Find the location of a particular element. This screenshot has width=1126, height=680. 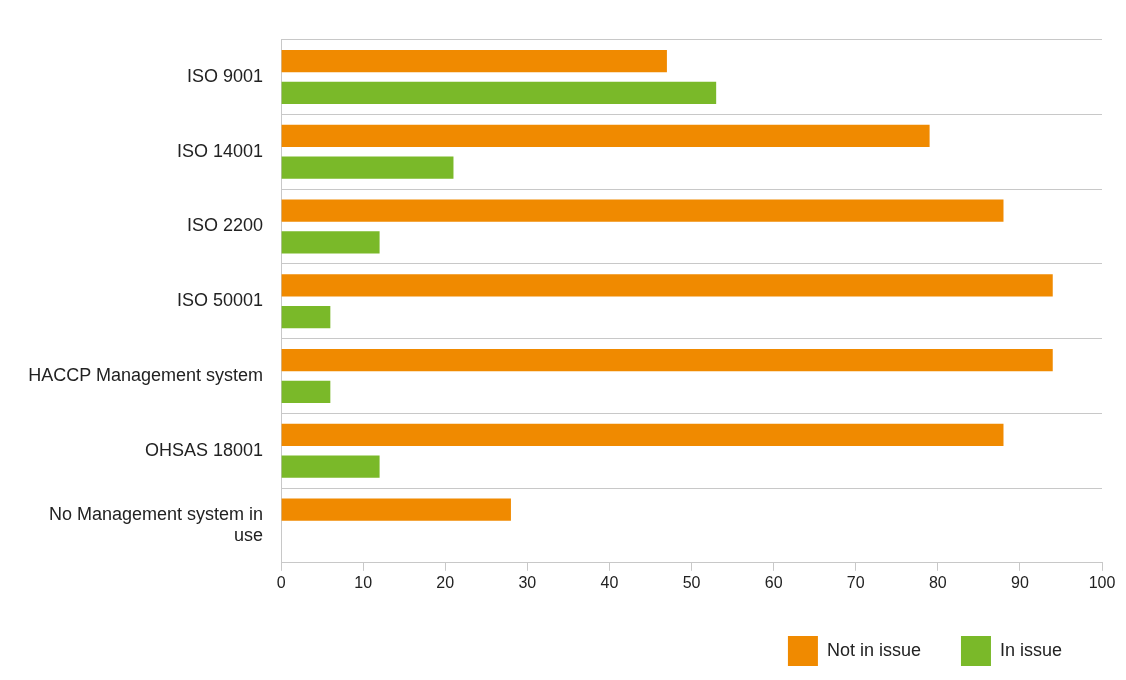

x-tick-label: 10 is located at coordinates (363, 582).